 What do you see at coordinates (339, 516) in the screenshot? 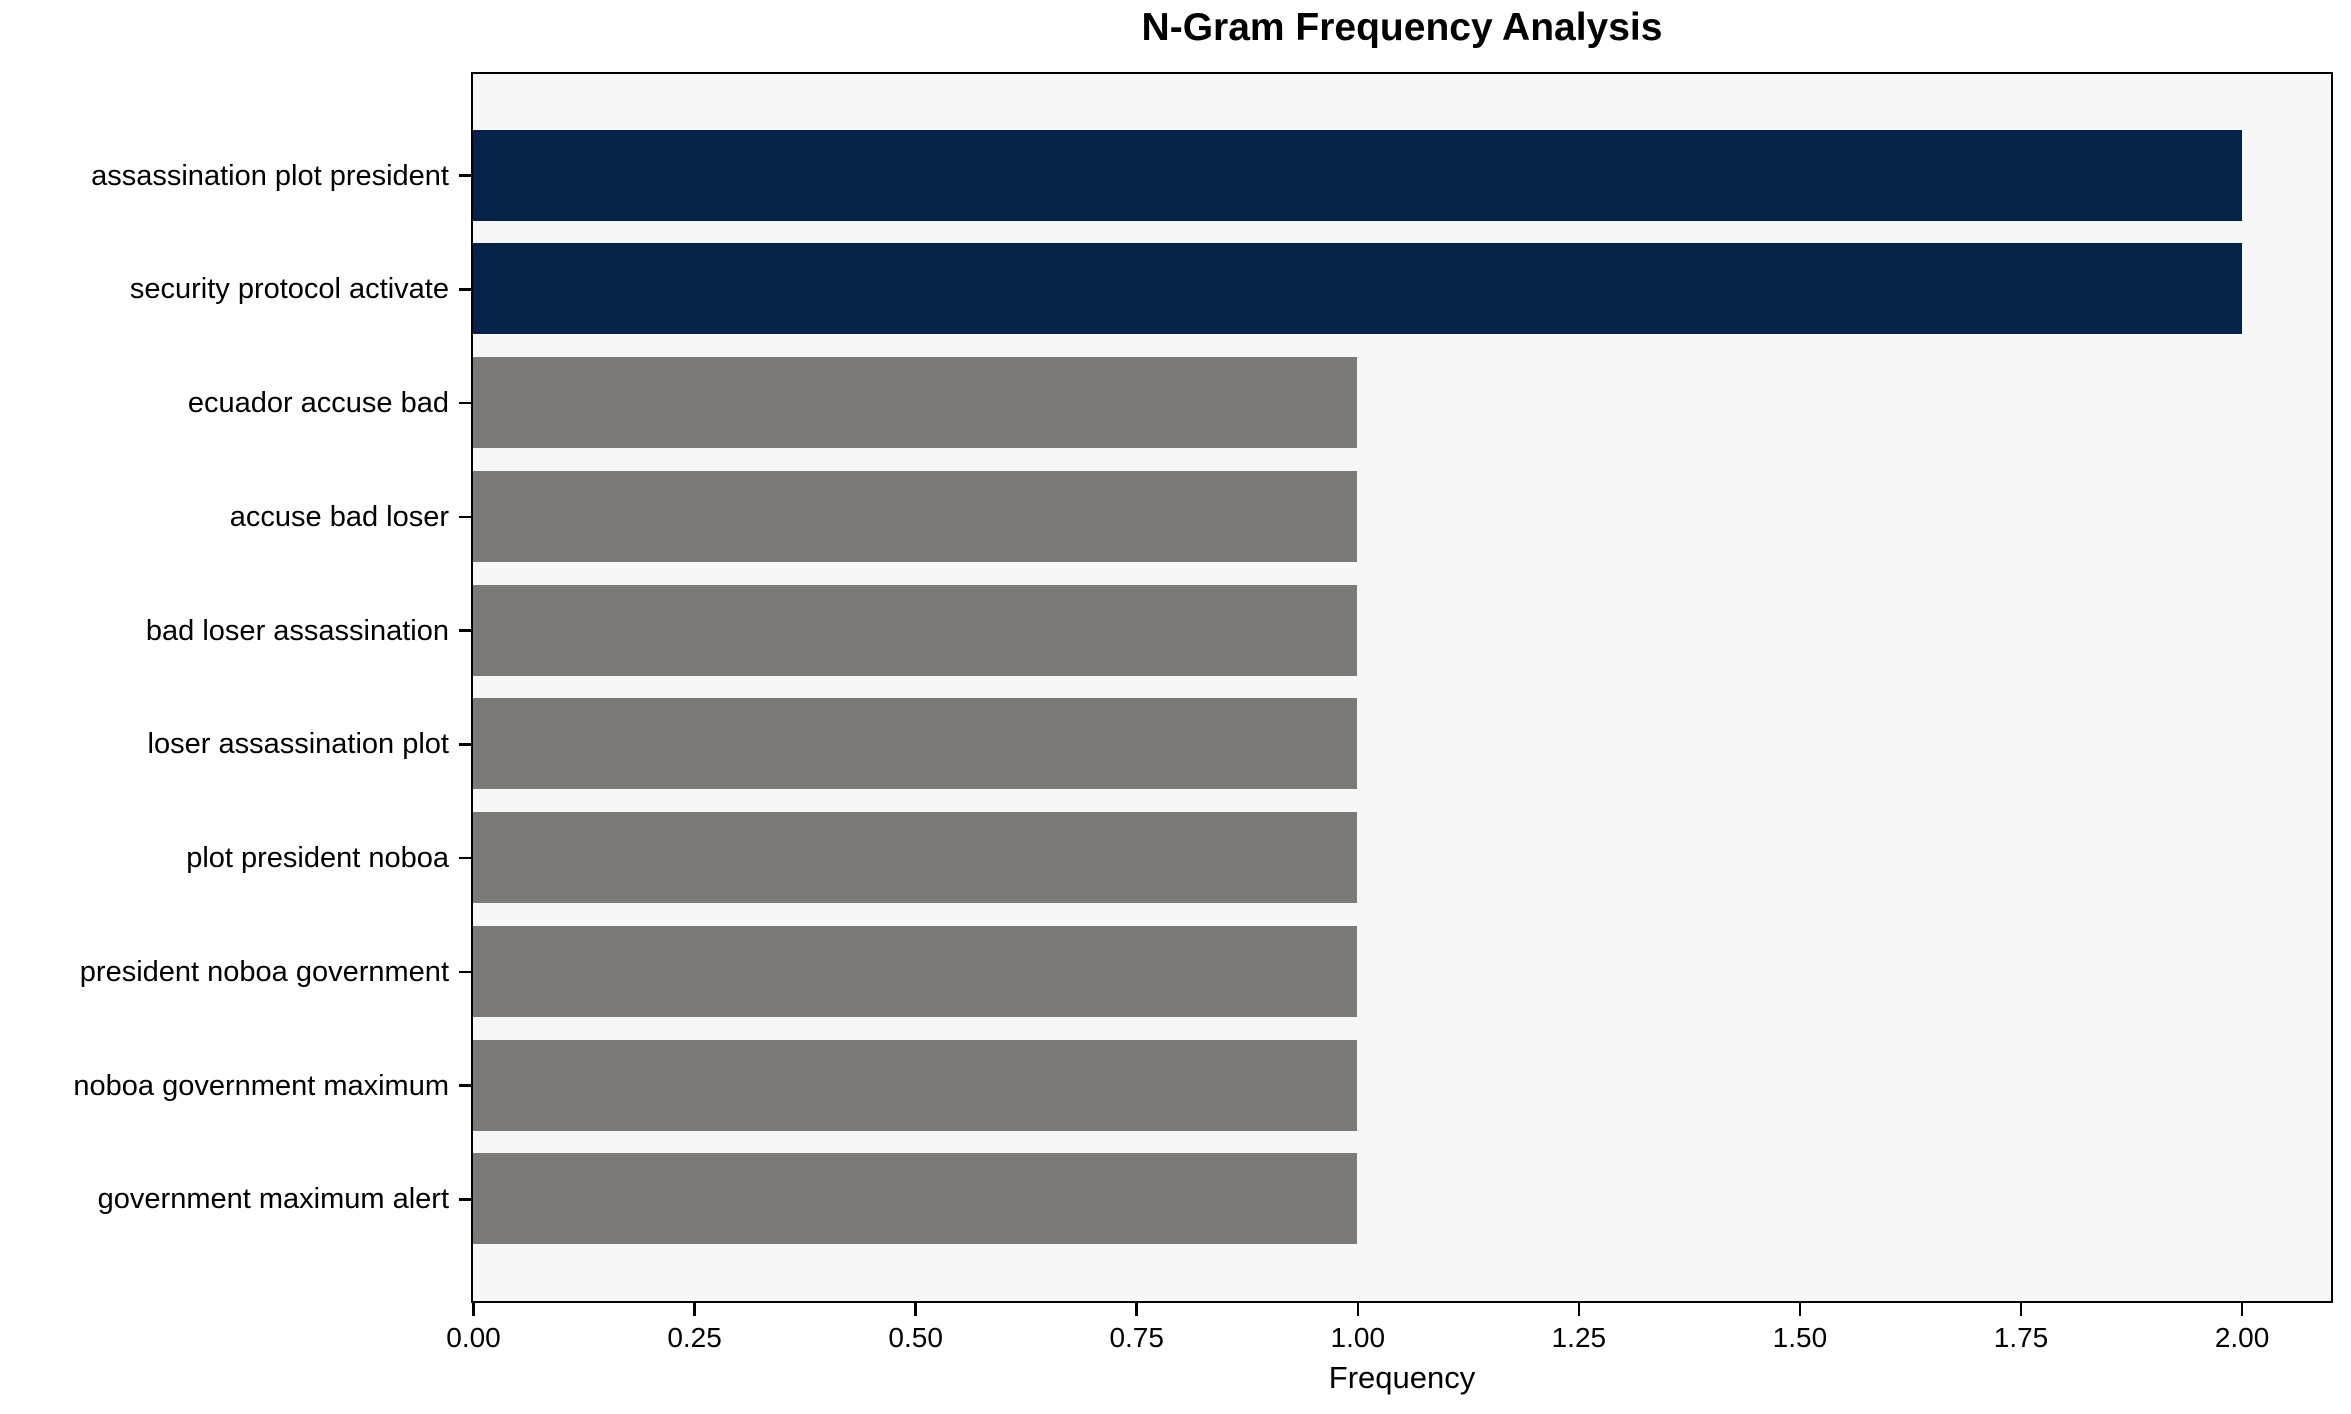
I see `y-tick-label: accuse bad loser` at bounding box center [339, 516].